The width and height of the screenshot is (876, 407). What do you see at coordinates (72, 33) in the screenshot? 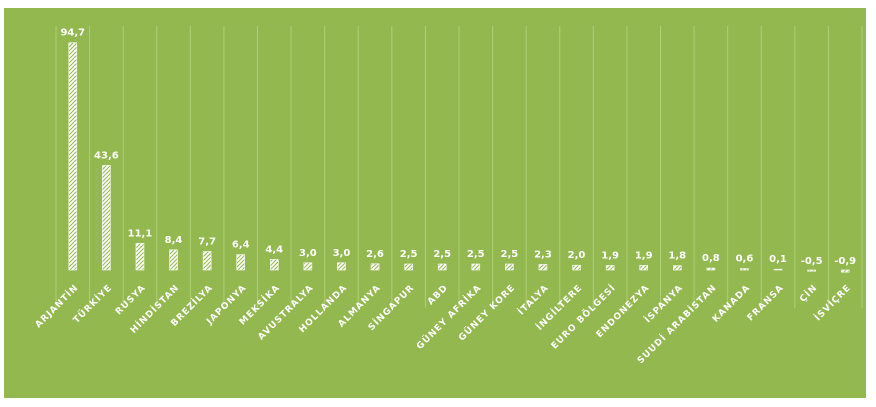
I see `data-label: 94,7` at bounding box center [72, 33].